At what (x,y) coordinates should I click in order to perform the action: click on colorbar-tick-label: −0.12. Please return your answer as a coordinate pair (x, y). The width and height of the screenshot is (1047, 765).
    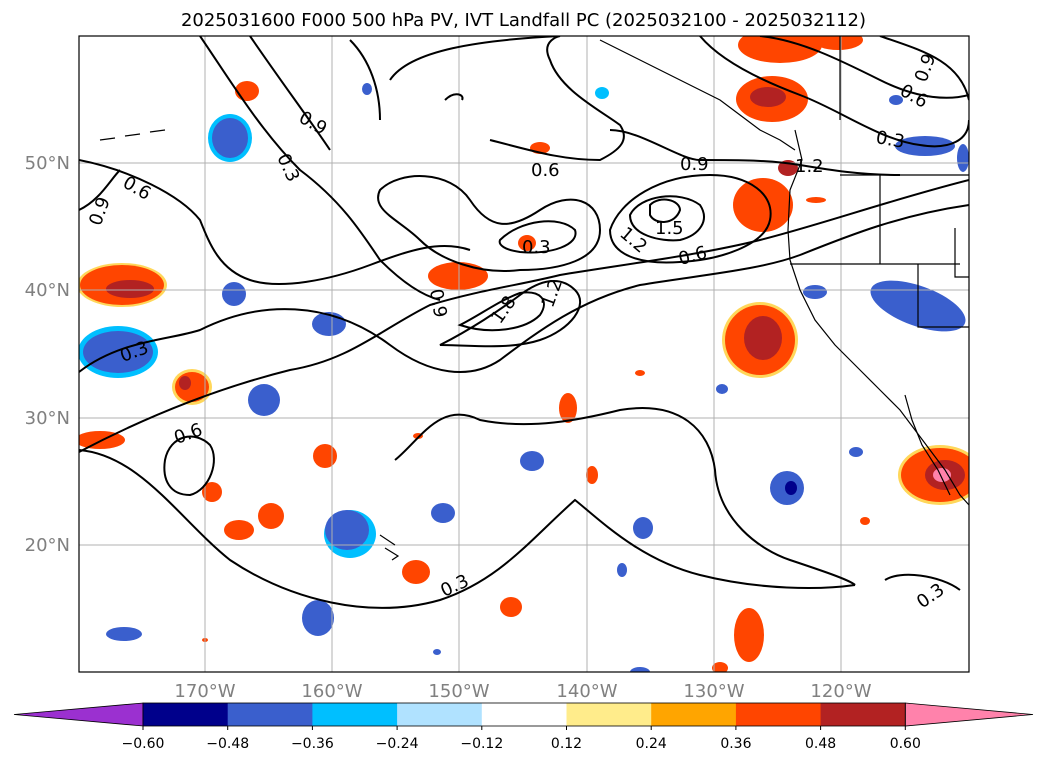
    Looking at the image, I should click on (481, 744).